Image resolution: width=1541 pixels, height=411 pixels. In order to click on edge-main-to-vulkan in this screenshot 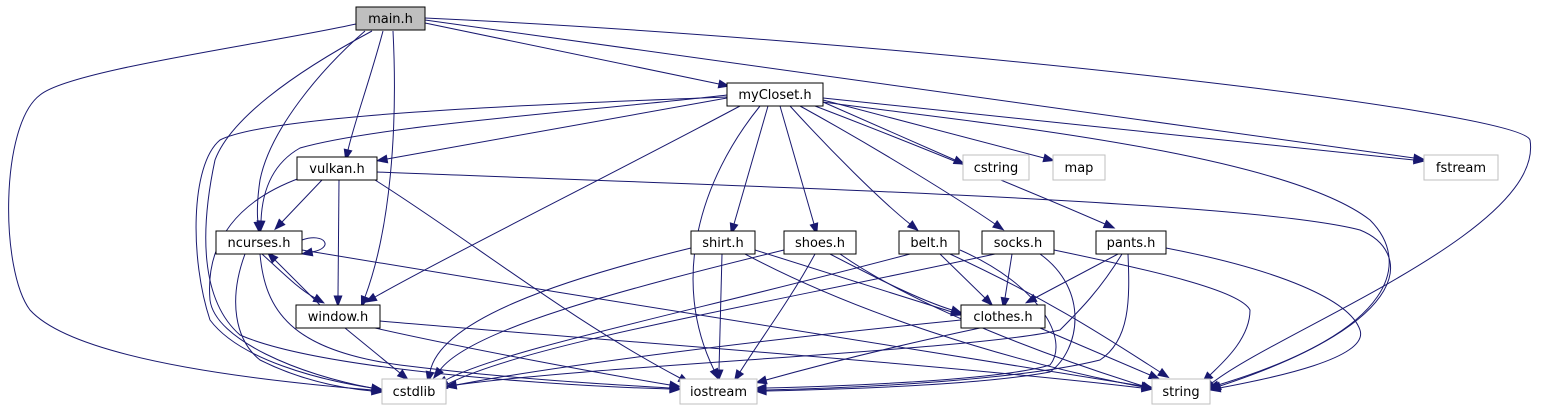, I will do `click(363, 96)`.